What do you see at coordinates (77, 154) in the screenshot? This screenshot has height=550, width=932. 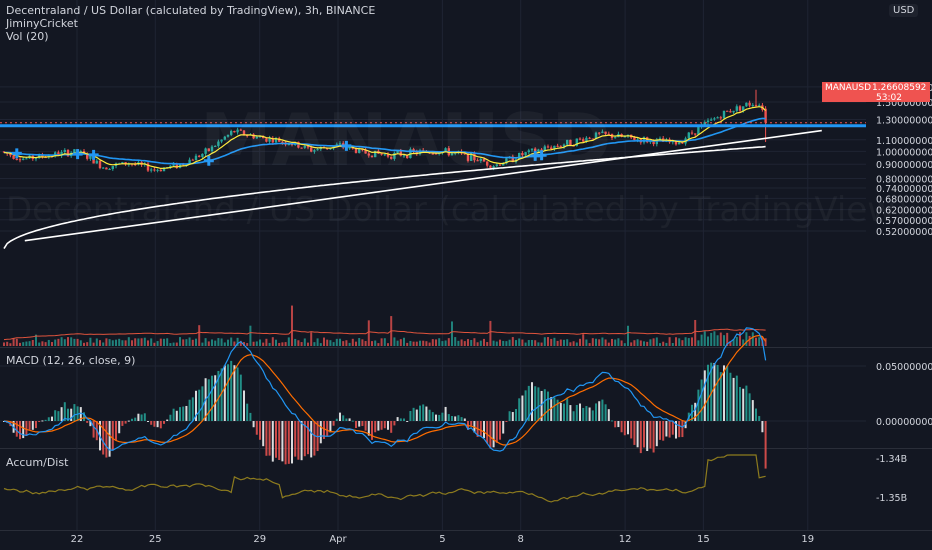 I see `cross-marker` at bounding box center [77, 154].